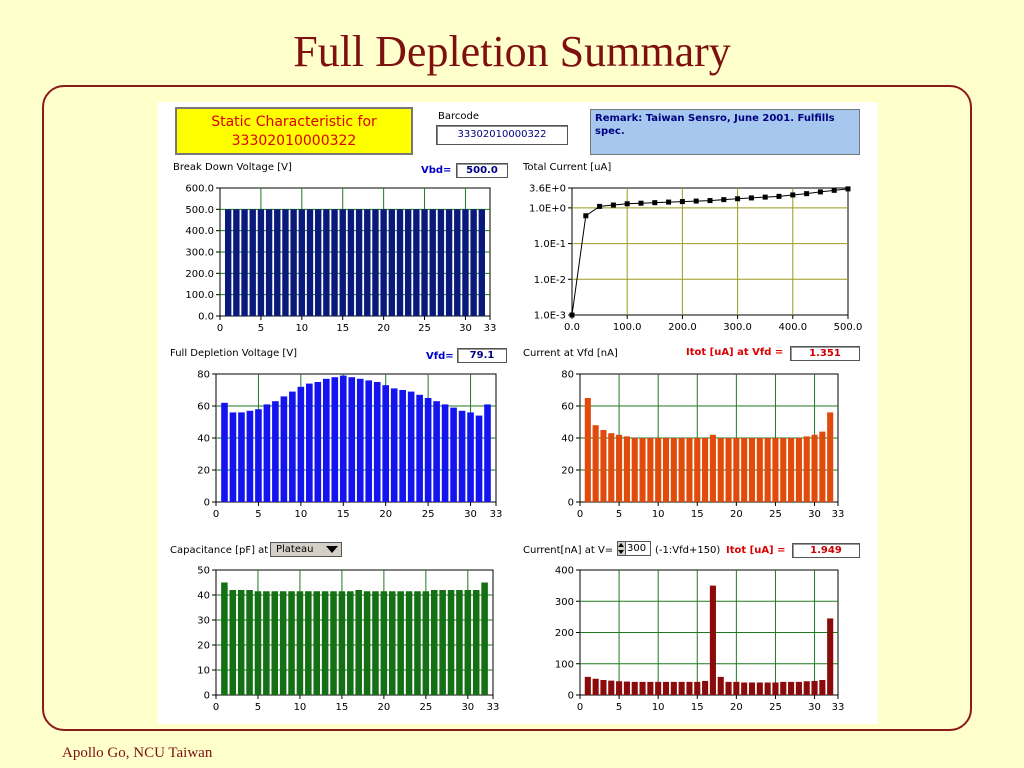 The height and width of the screenshot is (768, 1024). What do you see at coordinates (627, 327) in the screenshot?
I see `x-tick-label: 100.0` at bounding box center [627, 327].